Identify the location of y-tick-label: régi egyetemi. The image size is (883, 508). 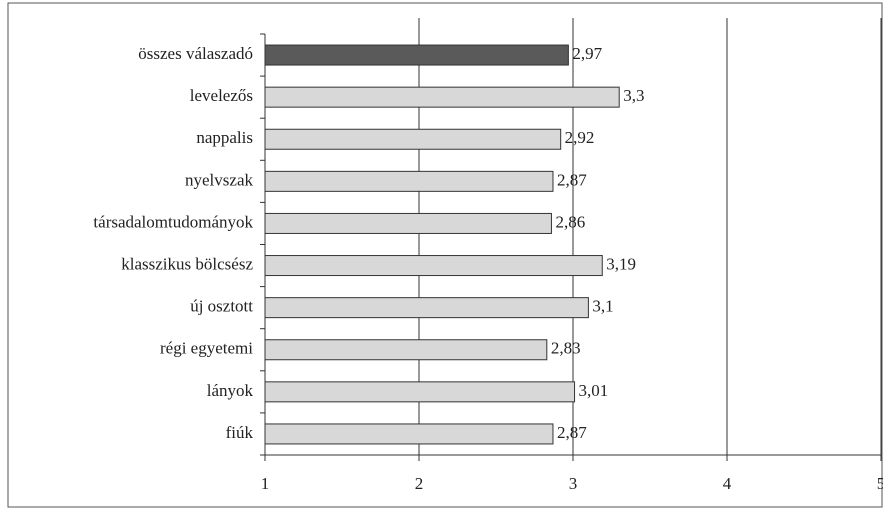
(206, 348).